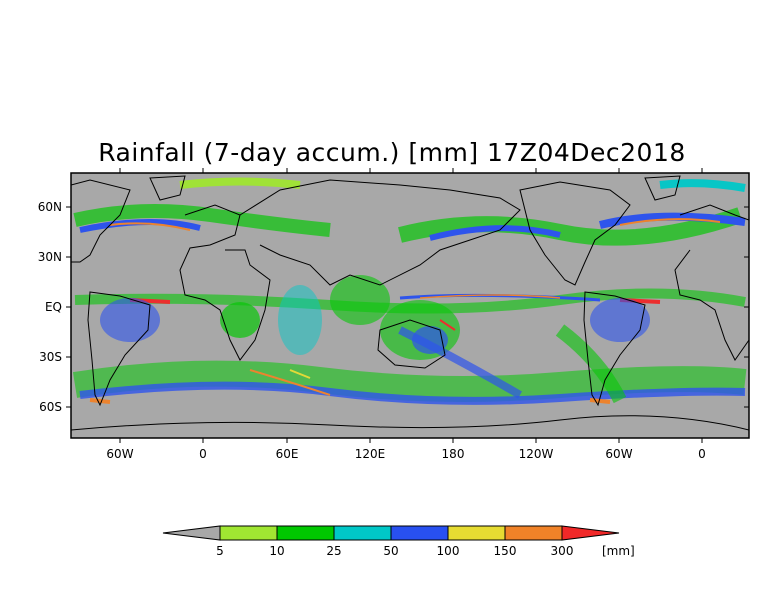  I want to click on colorbar-above-triangle, so click(590, 533).